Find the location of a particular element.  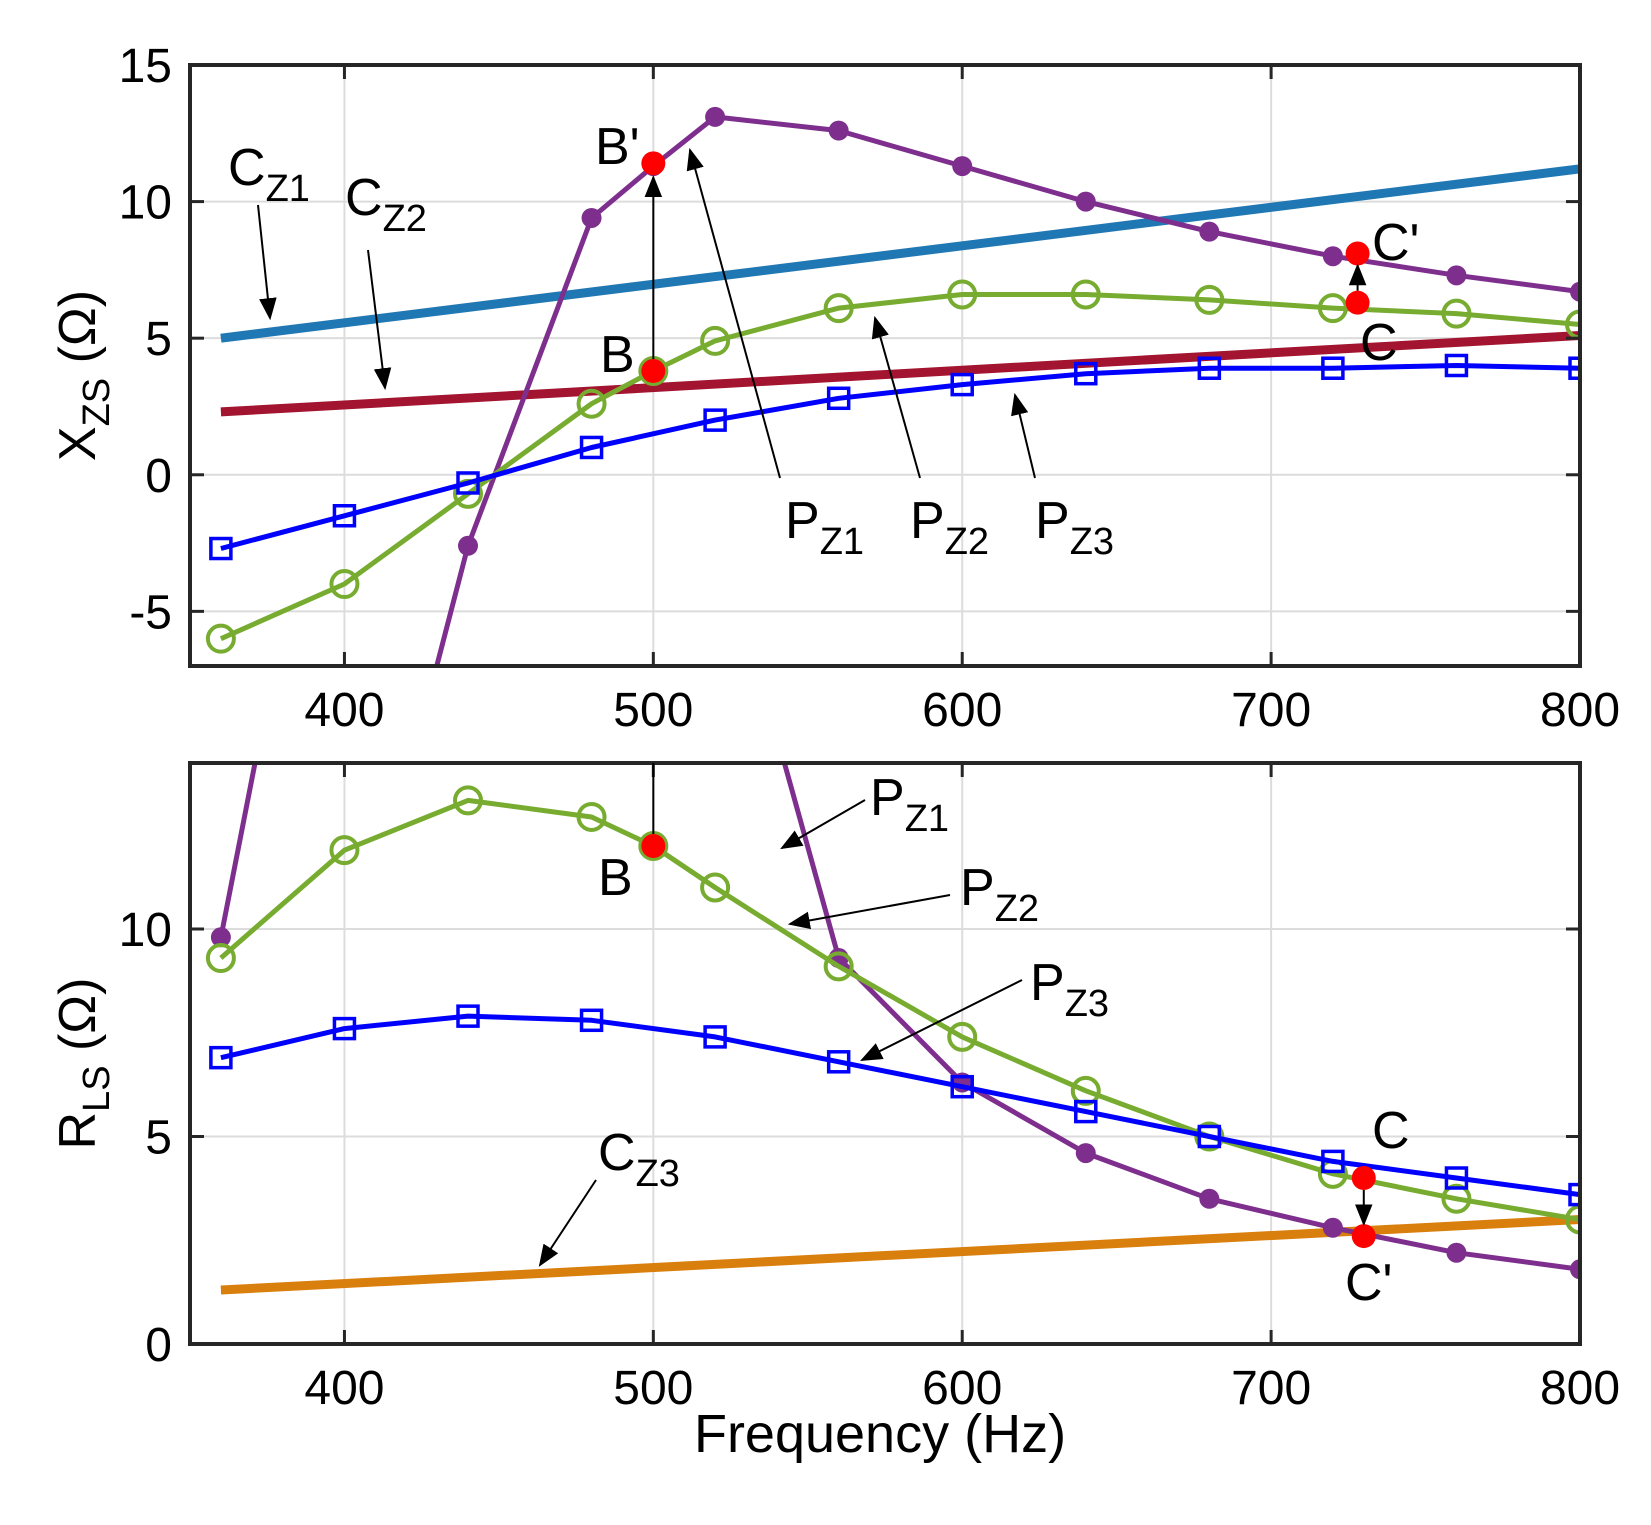

marked-point-b-prime is located at coordinates (653, 163).